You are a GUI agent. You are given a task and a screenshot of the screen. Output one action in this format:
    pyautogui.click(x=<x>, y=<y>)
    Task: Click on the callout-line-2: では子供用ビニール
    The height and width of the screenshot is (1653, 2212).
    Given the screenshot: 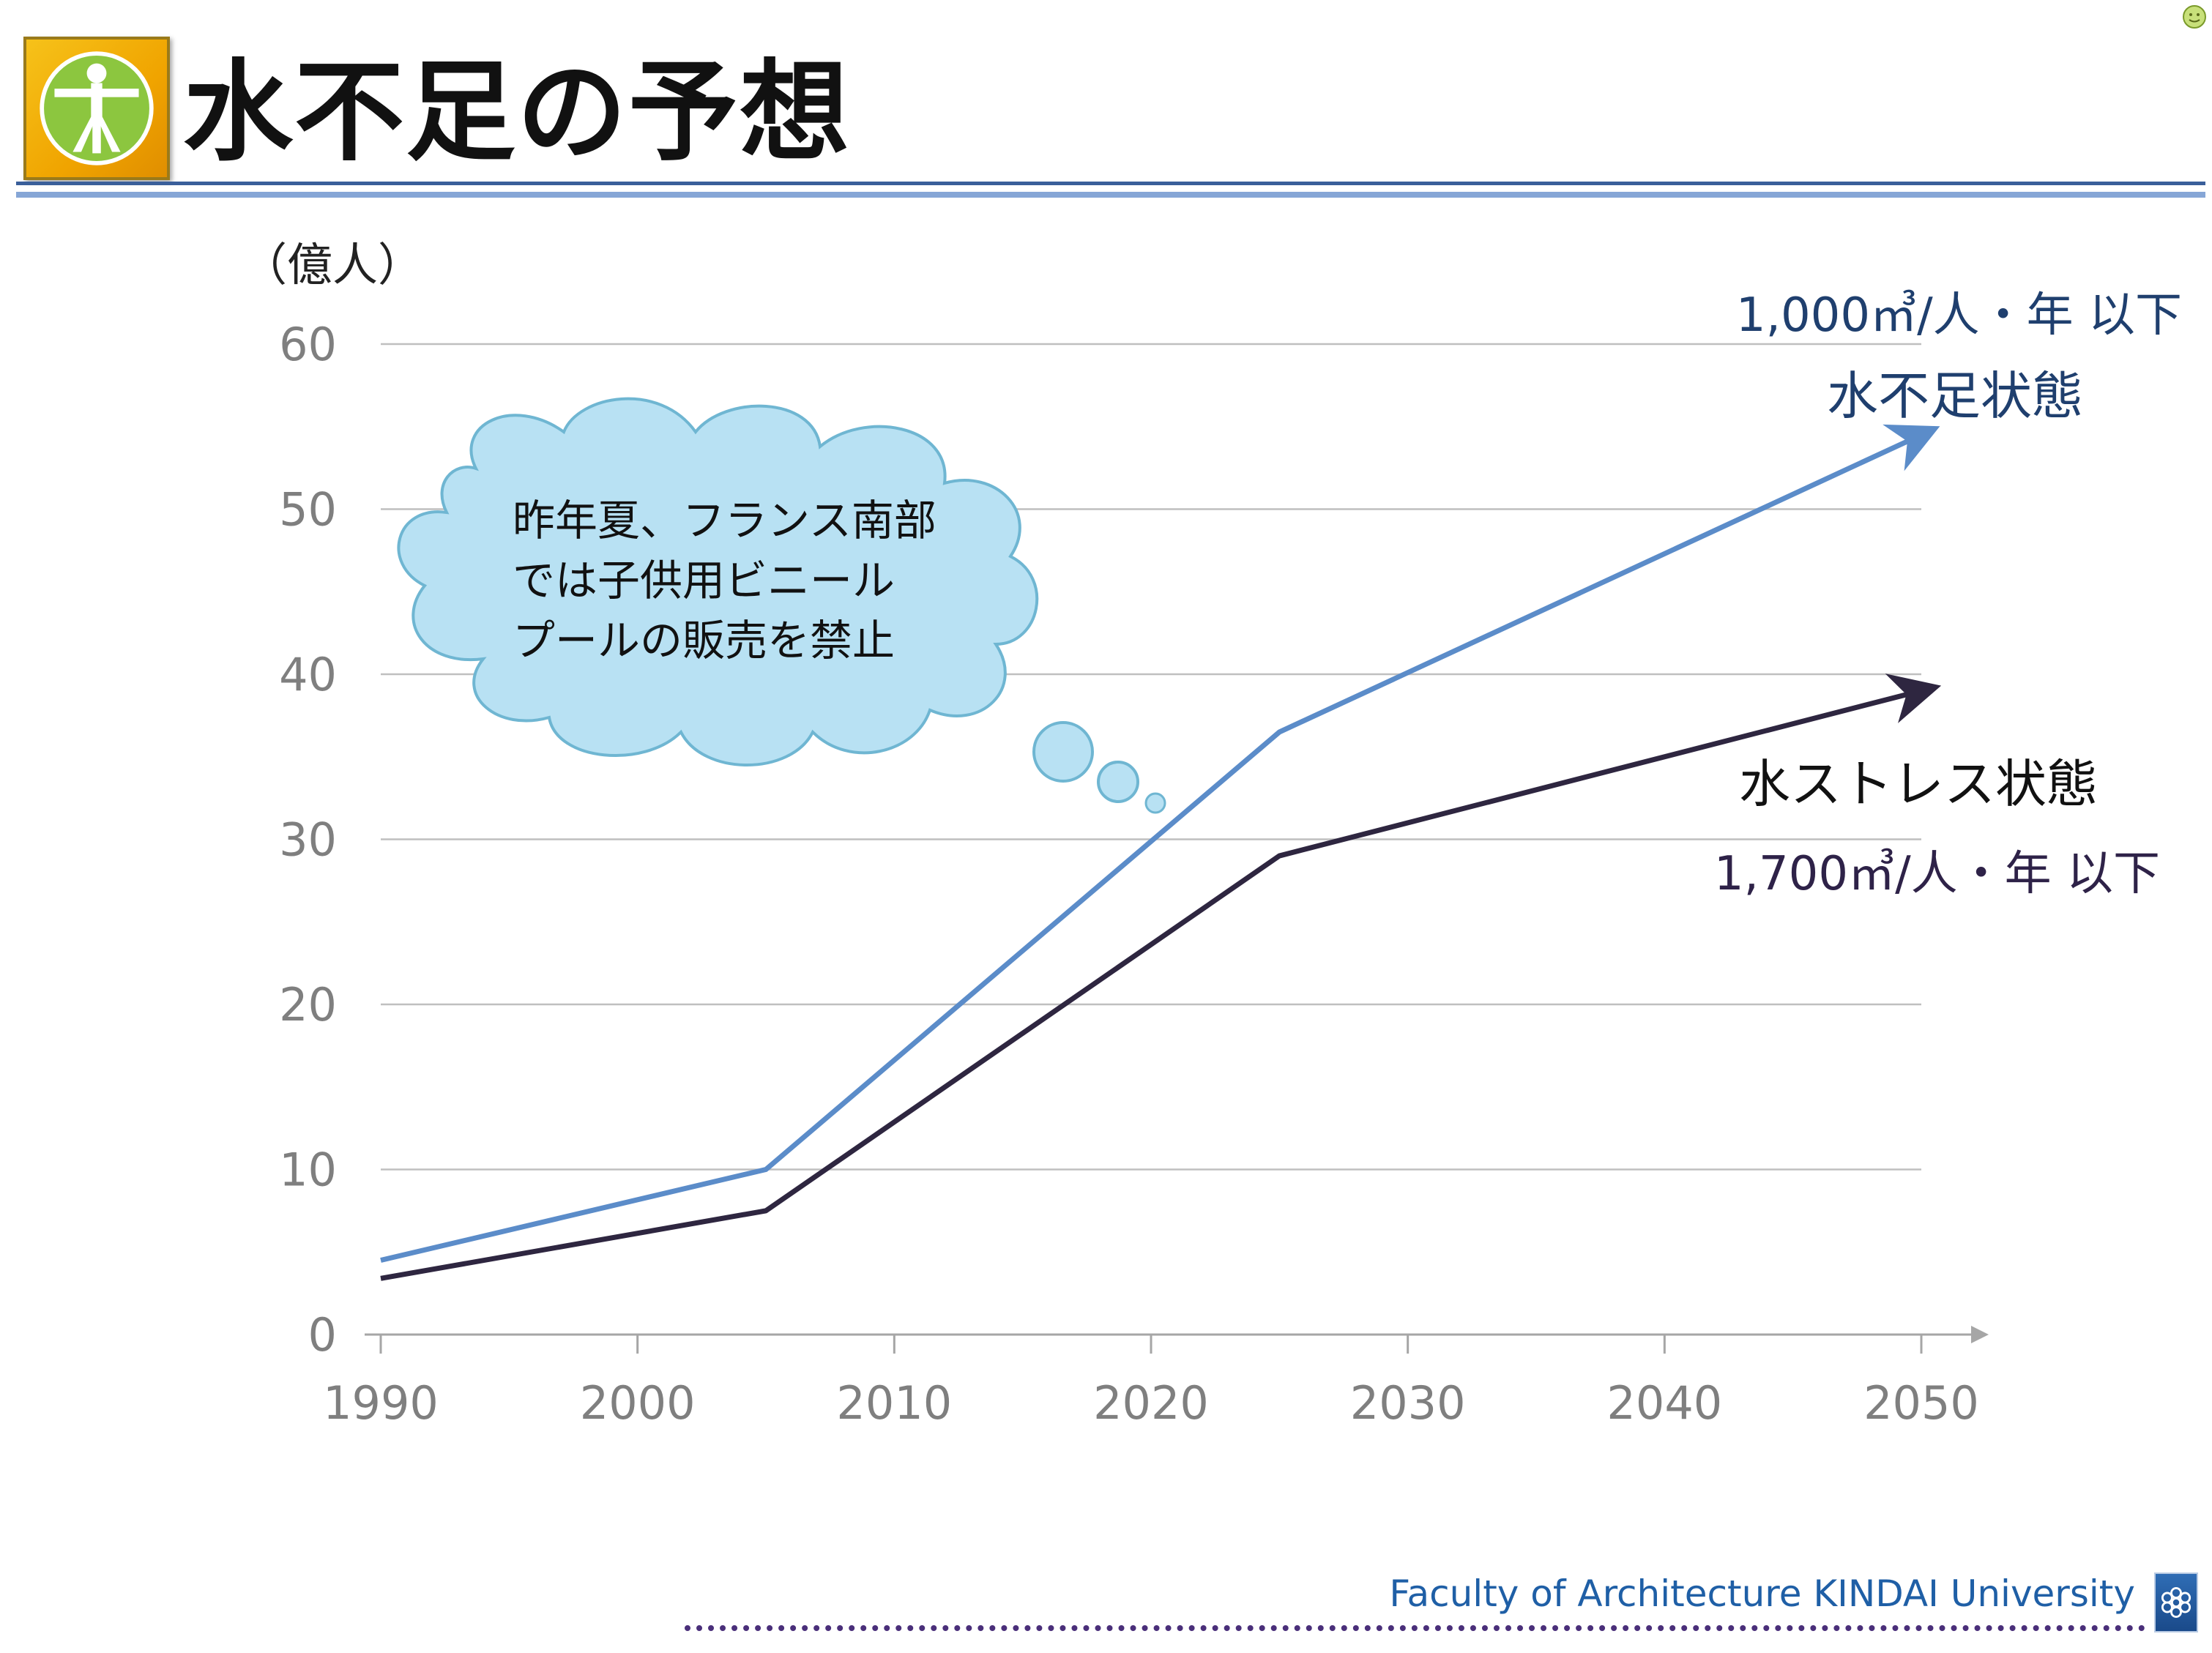 What is the action you would take?
    pyautogui.click(x=704, y=580)
    